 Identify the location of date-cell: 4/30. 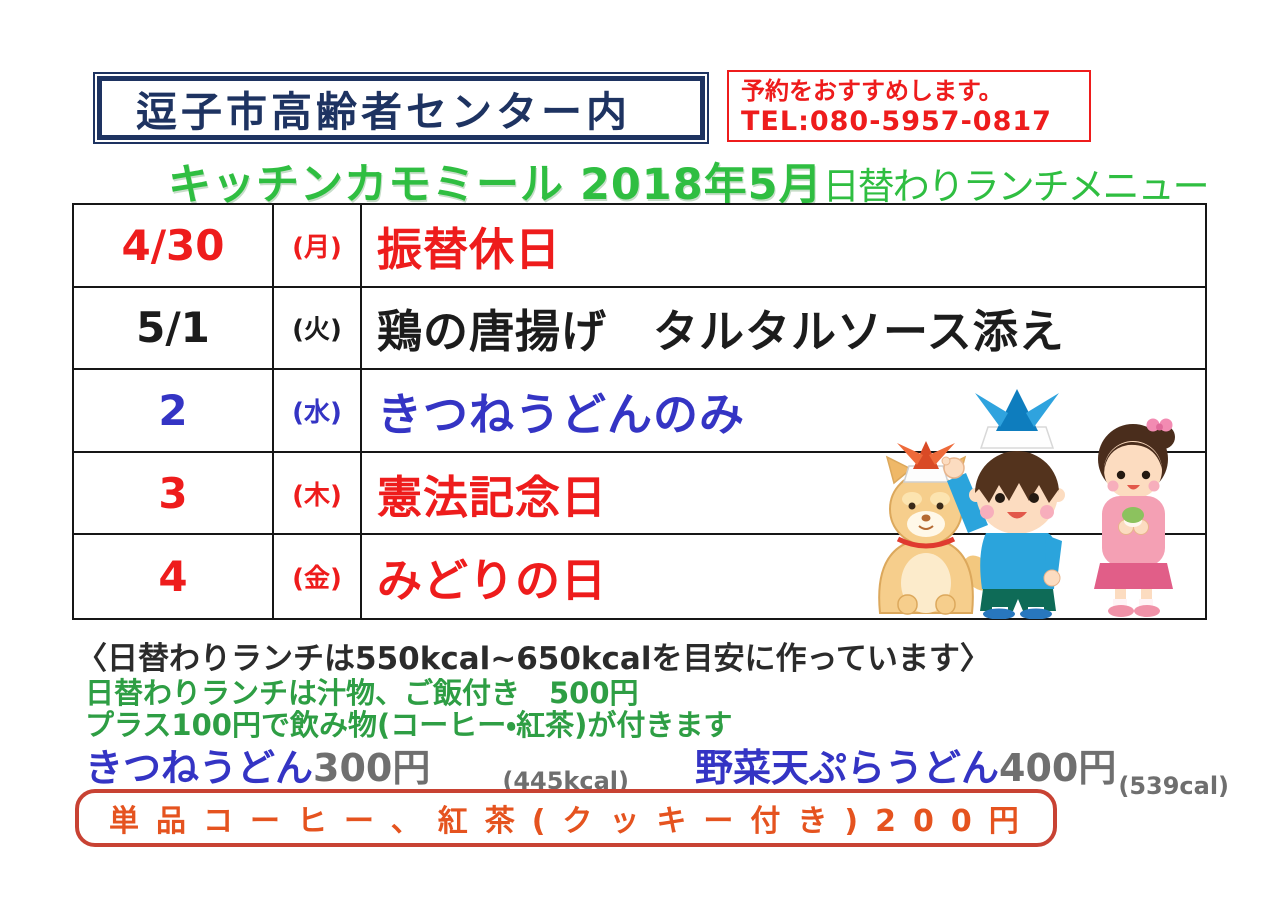
(174, 245).